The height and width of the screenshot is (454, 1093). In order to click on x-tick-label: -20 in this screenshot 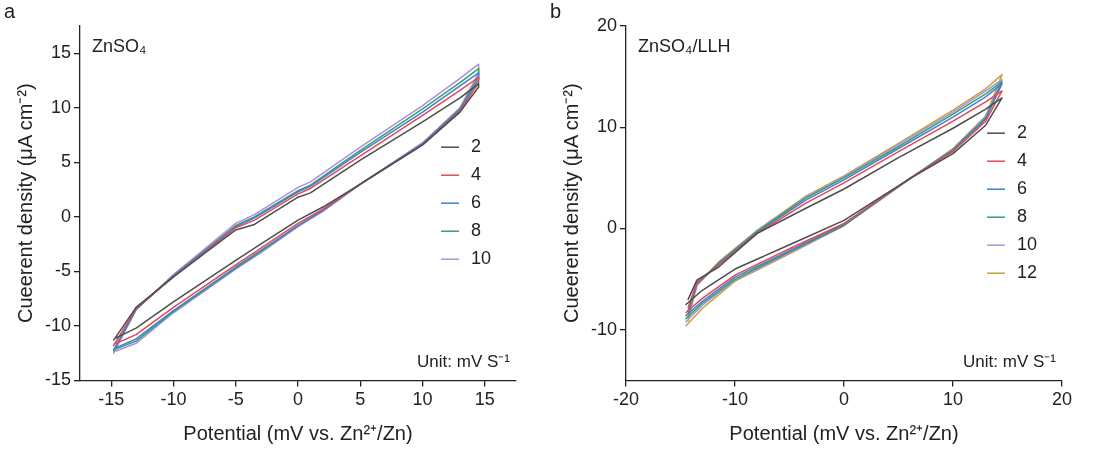, I will do `click(626, 399)`.